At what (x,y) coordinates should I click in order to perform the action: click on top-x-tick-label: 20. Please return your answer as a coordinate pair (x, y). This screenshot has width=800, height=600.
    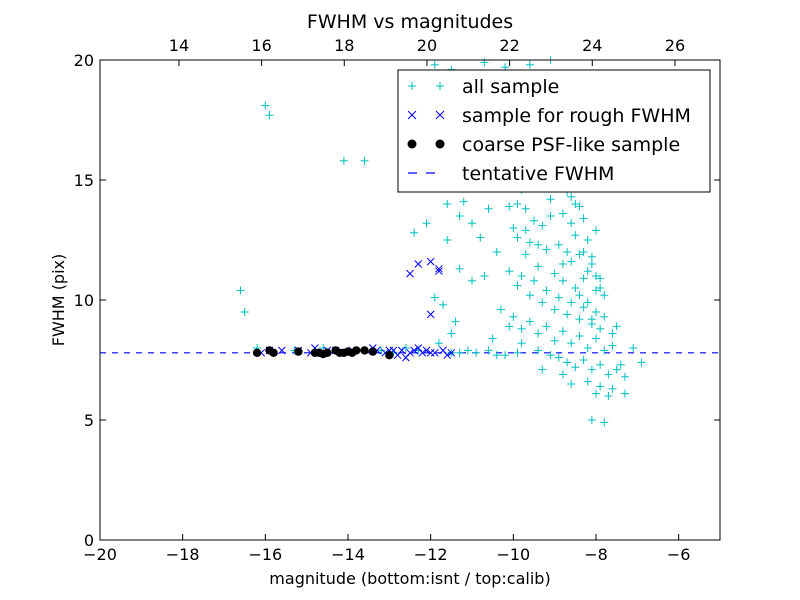
    Looking at the image, I should click on (427, 45).